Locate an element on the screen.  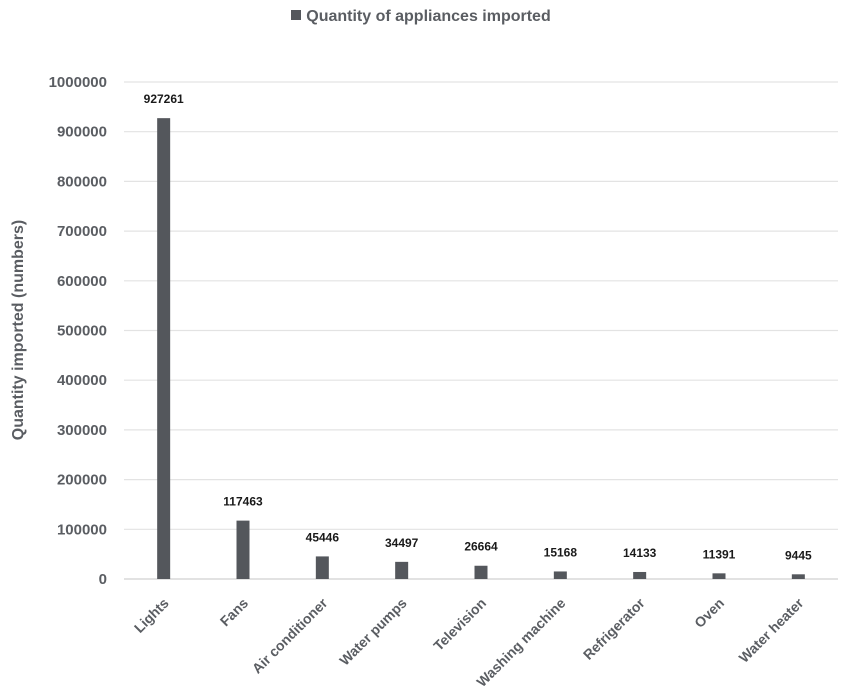
data-label: 15168 is located at coordinates (561, 552).